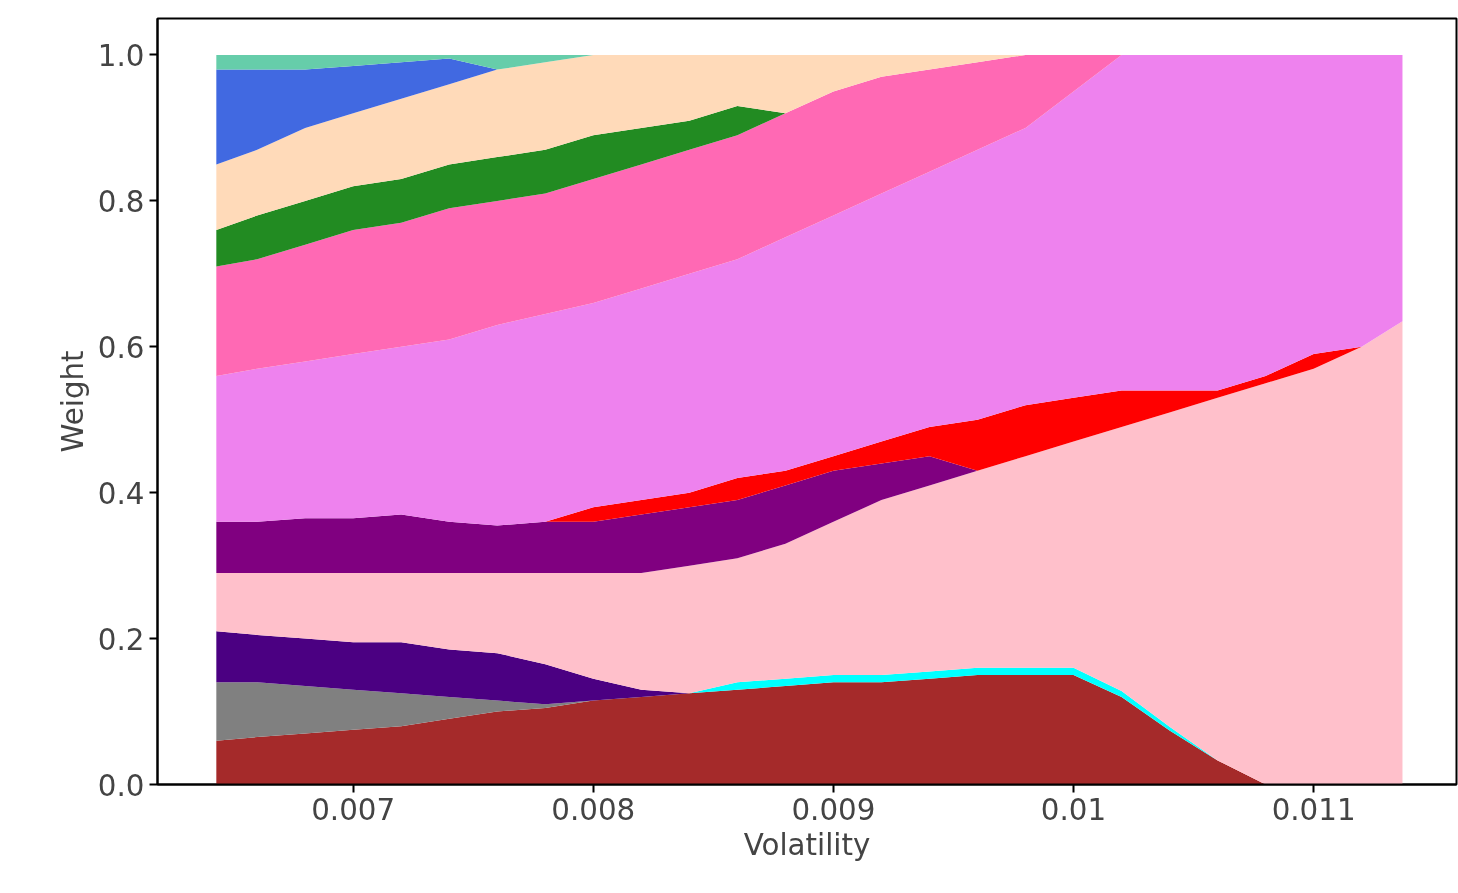  I want to click on y-tick-label: 0.2, so click(121, 639).